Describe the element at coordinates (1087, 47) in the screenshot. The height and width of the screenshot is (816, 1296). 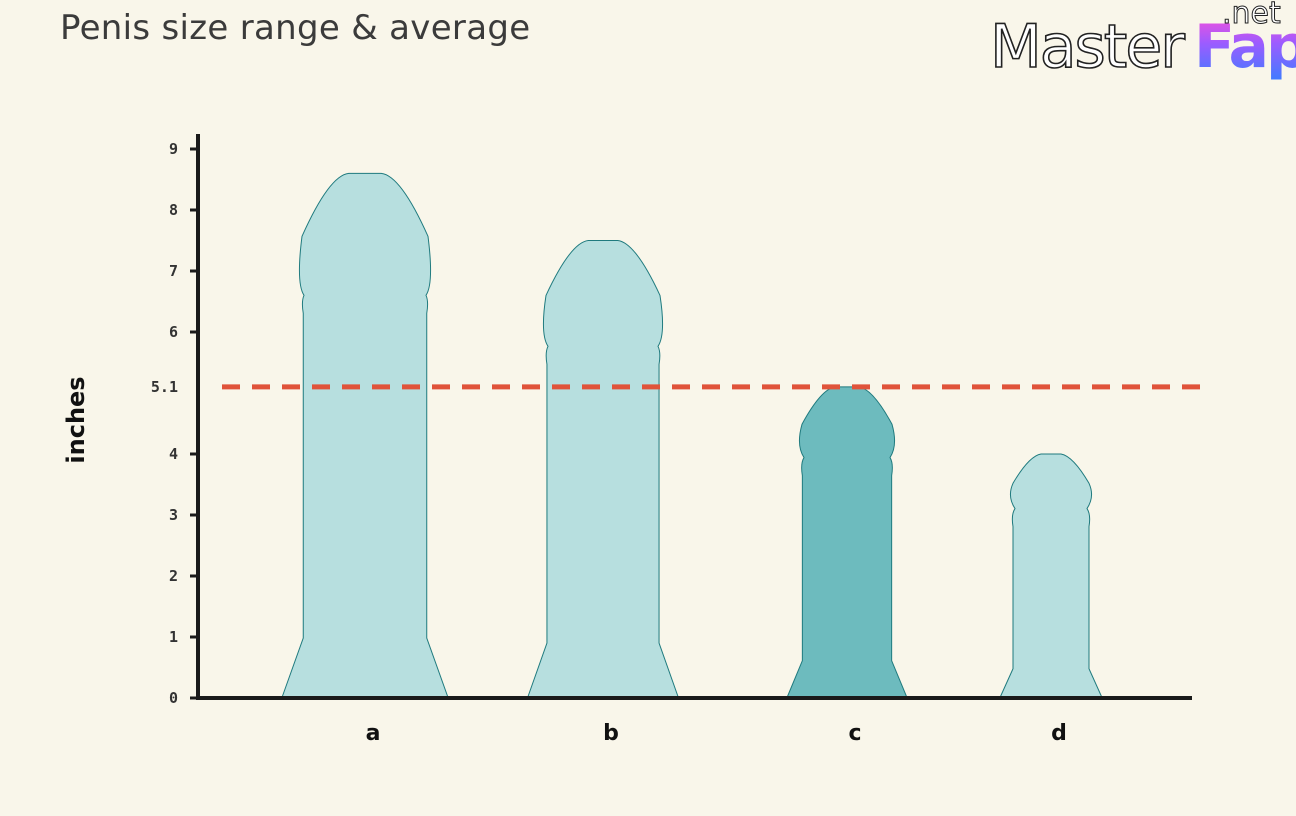
I see `watermark-master-text: Master` at that location.